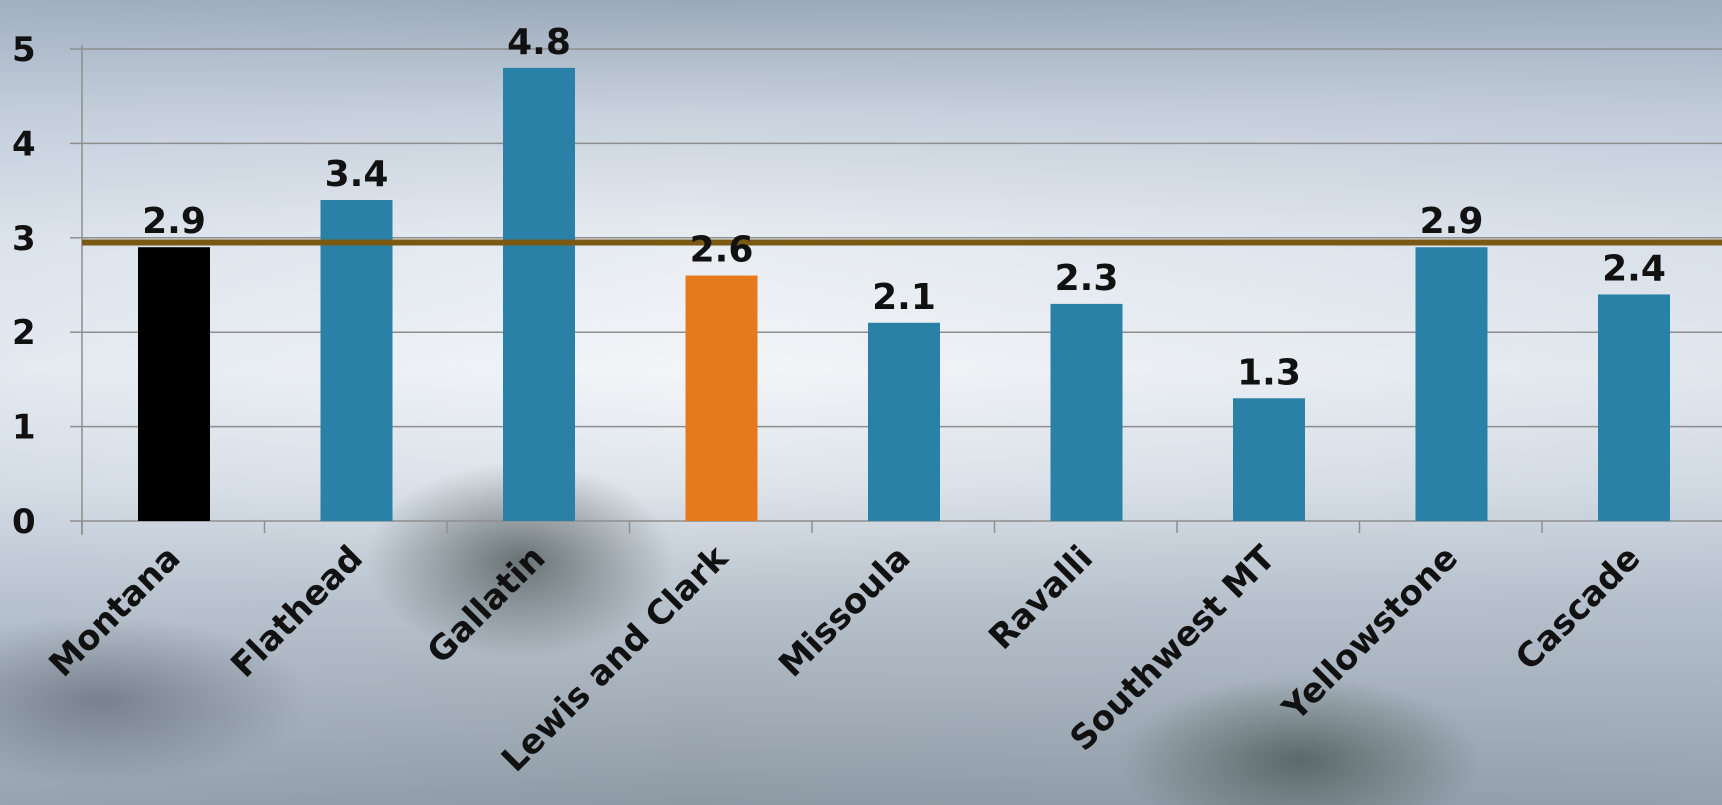 This screenshot has height=805, width=1722. Describe the element at coordinates (24, 522) in the screenshot. I see `y-tick-label: 0` at that location.